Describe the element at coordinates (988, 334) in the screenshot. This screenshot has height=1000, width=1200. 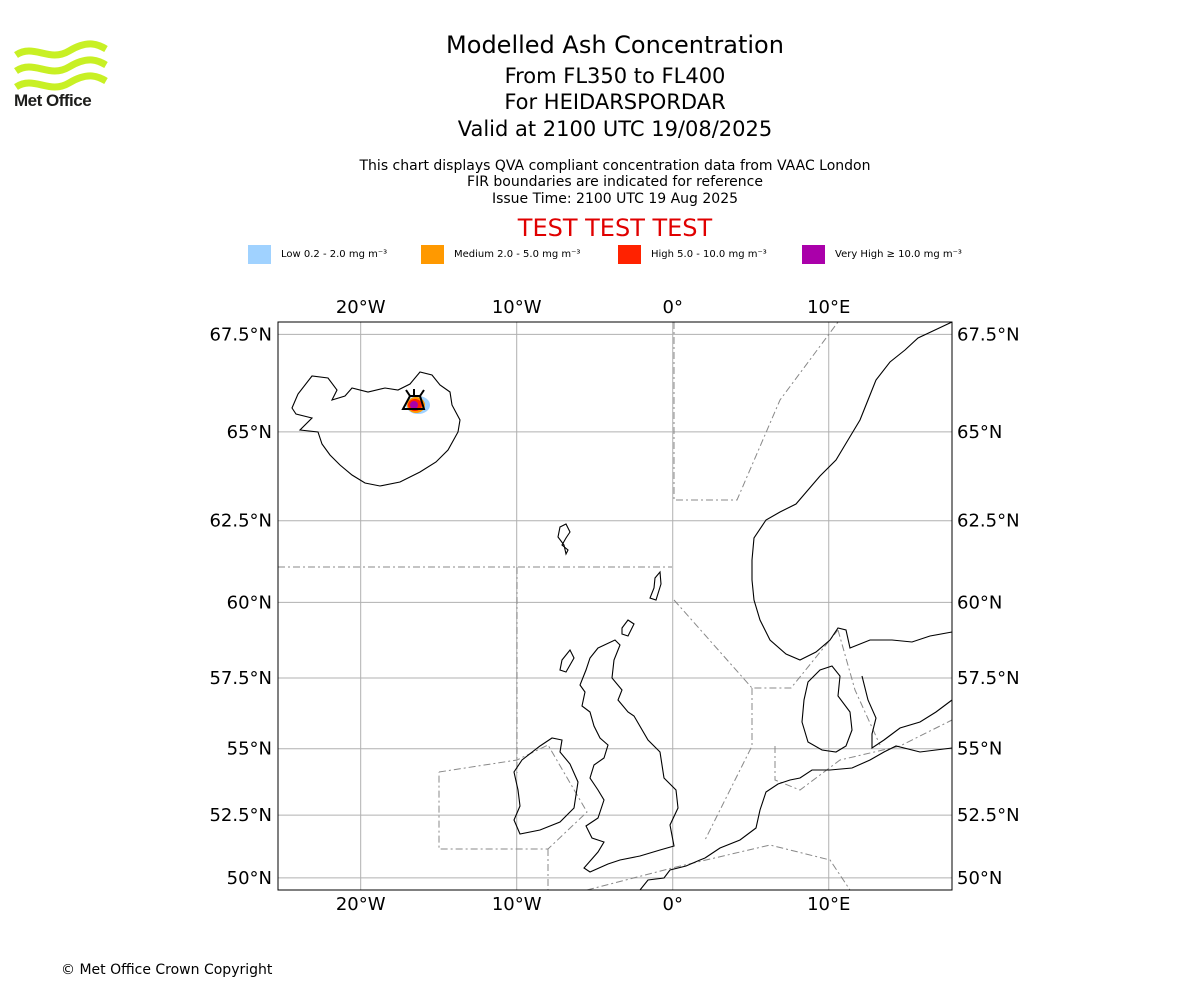
I see `lat-tick-label-right: 67.5°N` at that location.